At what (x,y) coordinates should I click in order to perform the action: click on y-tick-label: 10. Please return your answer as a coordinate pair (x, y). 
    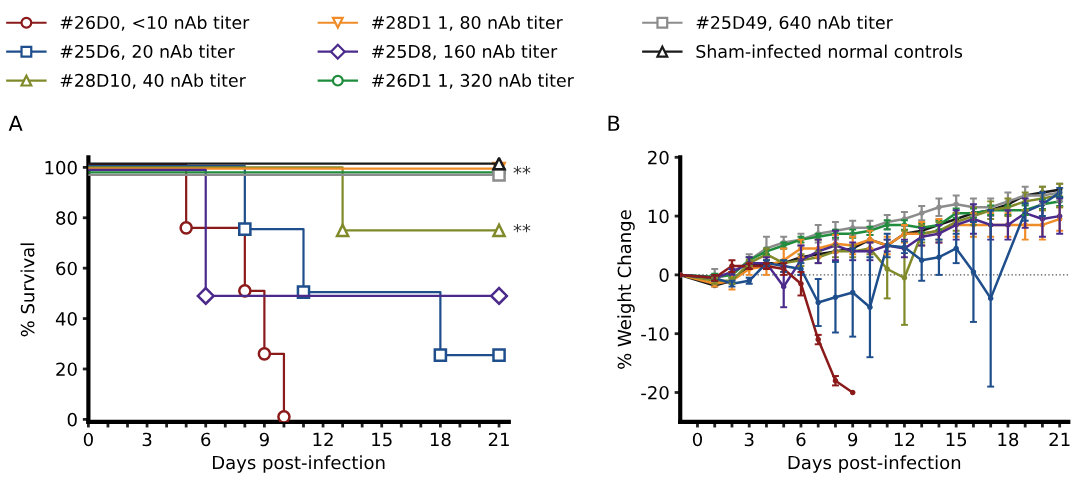
    Looking at the image, I should click on (658, 216).